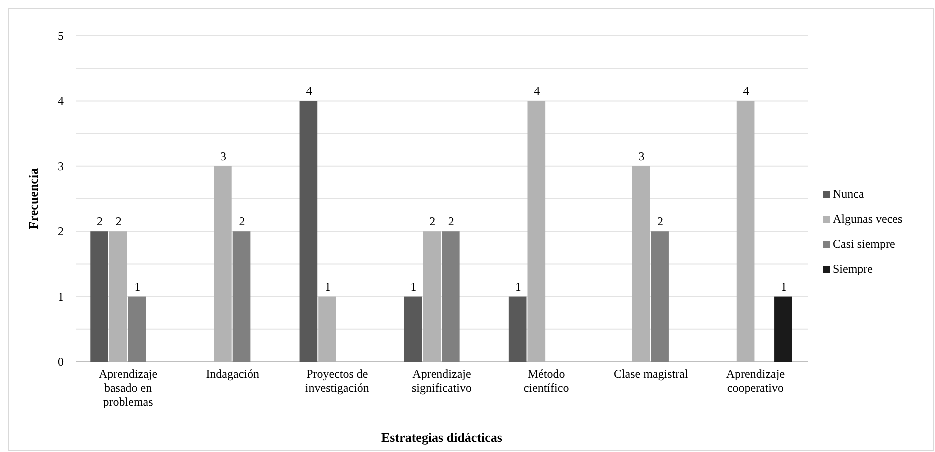  What do you see at coordinates (442, 381) in the screenshot?
I see `x-tick-label: Aprendizaje significativo` at bounding box center [442, 381].